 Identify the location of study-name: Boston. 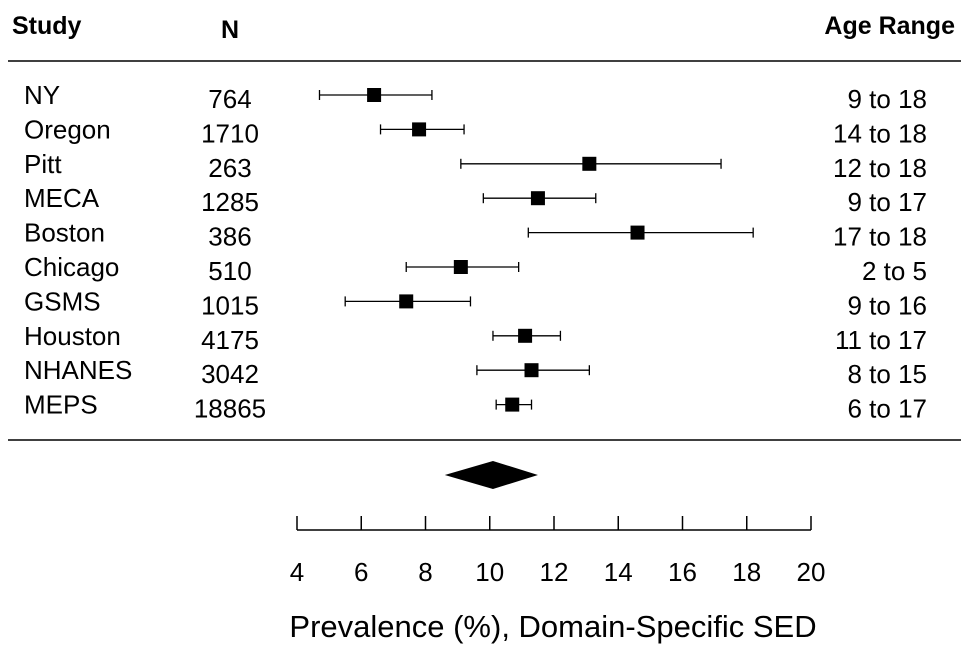
(64, 233).